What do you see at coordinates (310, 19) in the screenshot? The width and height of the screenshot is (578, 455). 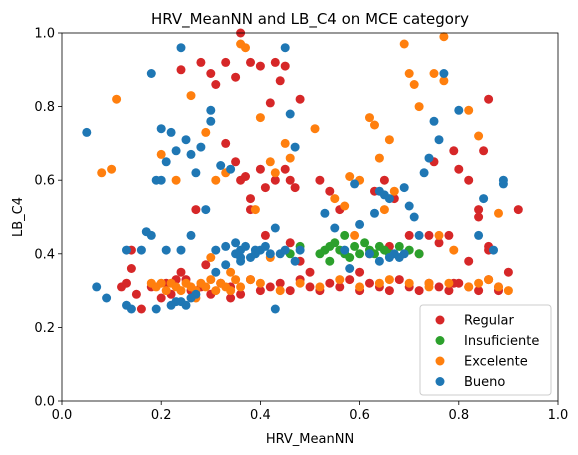 I see `chart-title: HRV_MeanNN and LB_C4 on MCE category` at bounding box center [310, 19].